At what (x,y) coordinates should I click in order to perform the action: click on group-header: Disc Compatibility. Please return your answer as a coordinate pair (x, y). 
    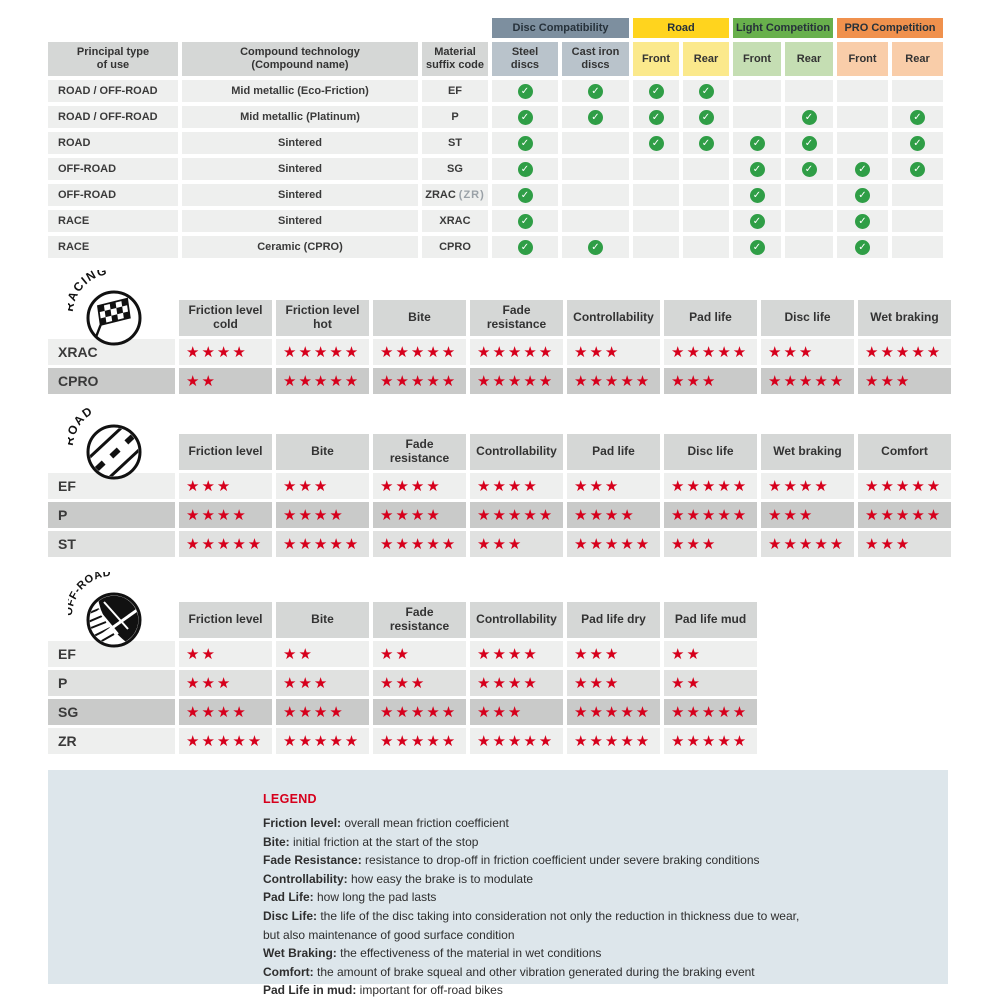
    Looking at the image, I should click on (560, 28).